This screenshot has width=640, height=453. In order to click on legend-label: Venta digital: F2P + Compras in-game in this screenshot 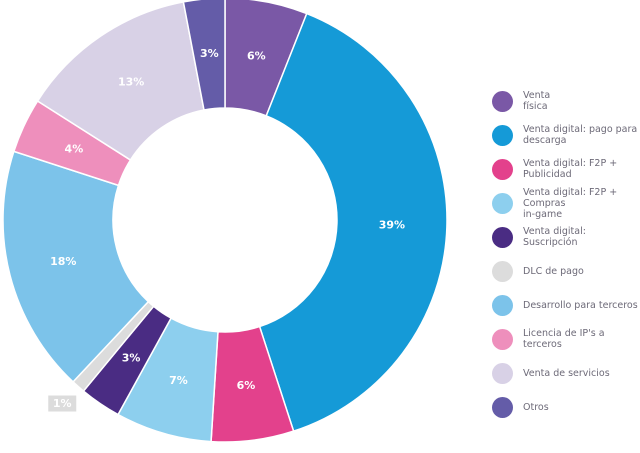, I will do `click(570, 203)`.